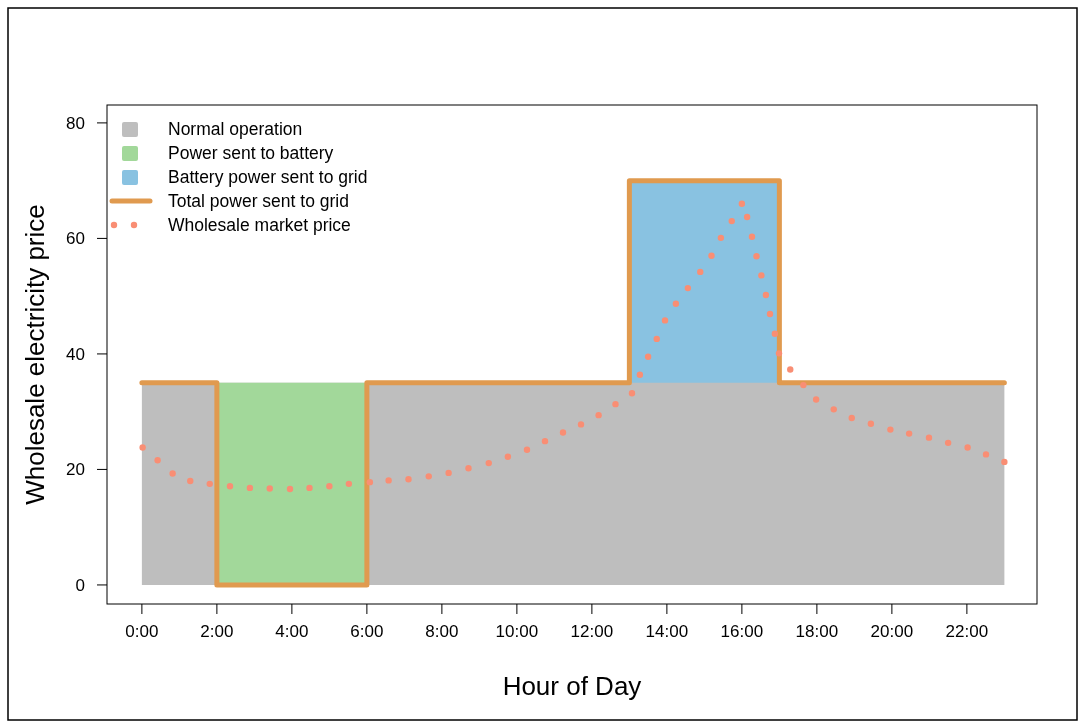  Describe the element at coordinates (217, 631) in the screenshot. I see `x-tick-label: 2:00` at that location.